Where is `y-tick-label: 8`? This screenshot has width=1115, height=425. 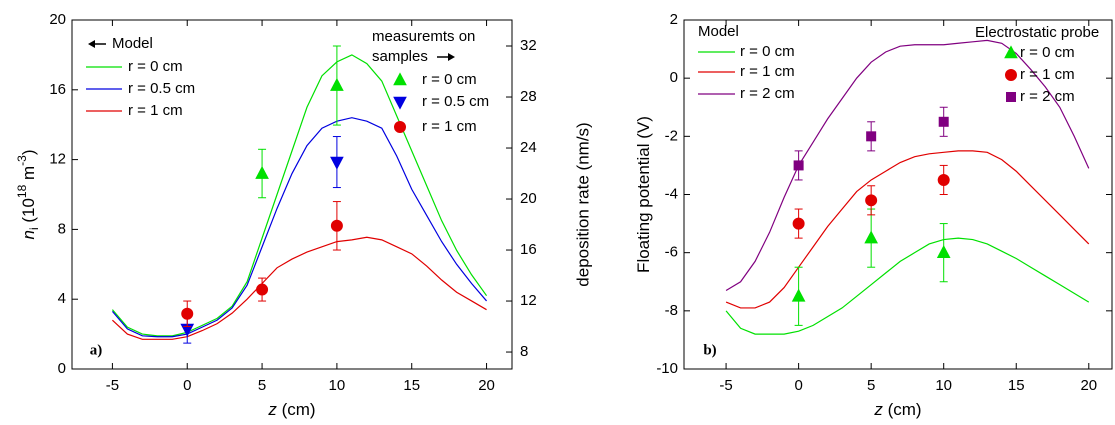 y-tick-label: 8 is located at coordinates (62, 228).